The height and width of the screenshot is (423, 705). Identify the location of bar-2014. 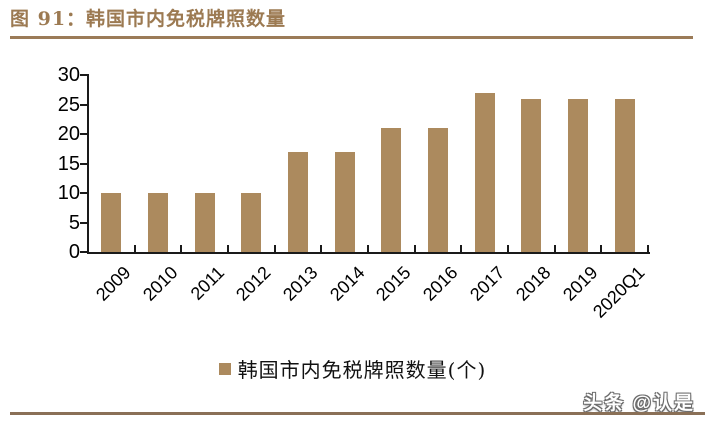
(344, 201).